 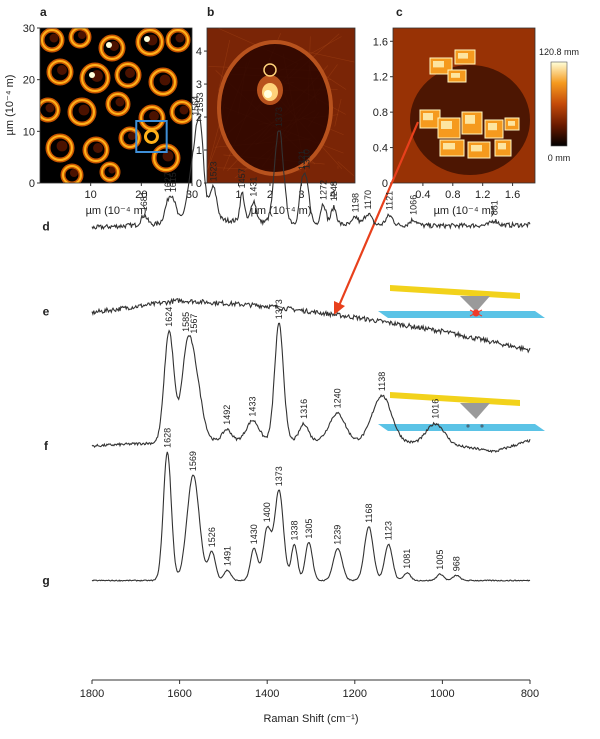 I want to click on panel-a-letter: a, so click(x=43, y=12).